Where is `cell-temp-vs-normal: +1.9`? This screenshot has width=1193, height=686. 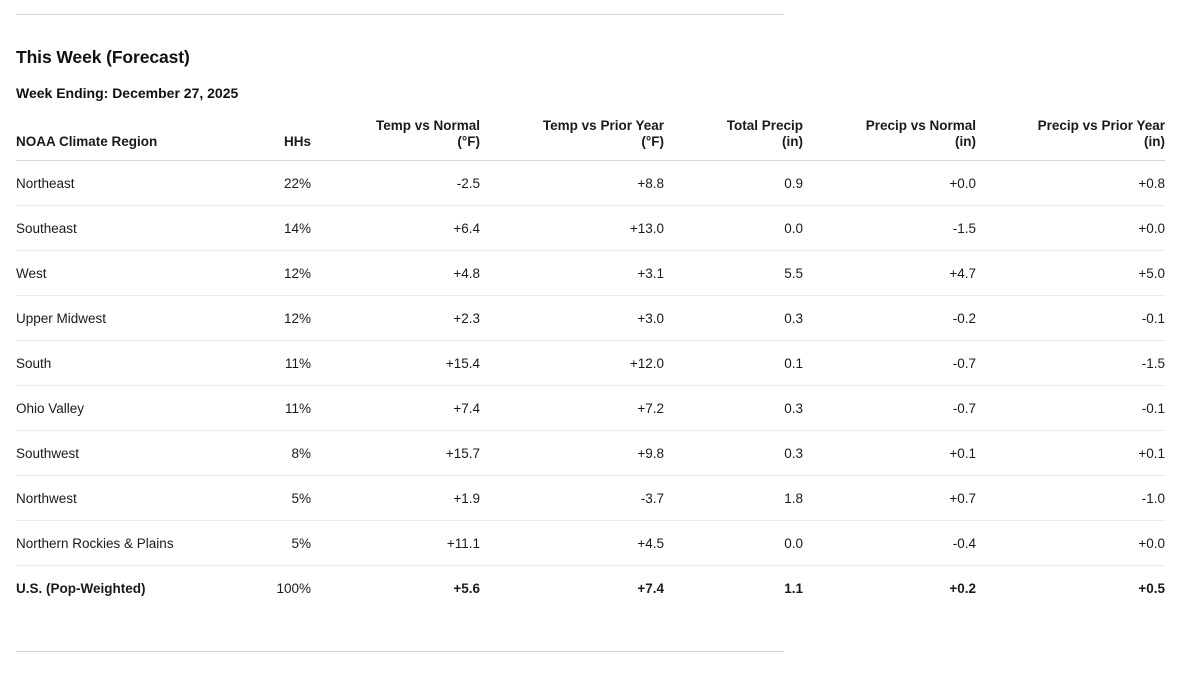 cell-temp-vs-normal: +1.9 is located at coordinates (395, 498).